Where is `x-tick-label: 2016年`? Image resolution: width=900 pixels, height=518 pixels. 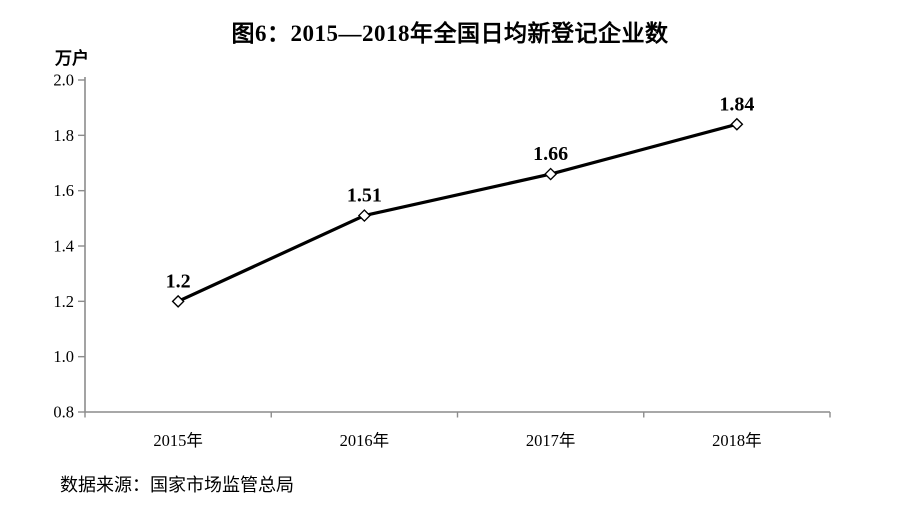
x-tick-label: 2016年 is located at coordinates (365, 440).